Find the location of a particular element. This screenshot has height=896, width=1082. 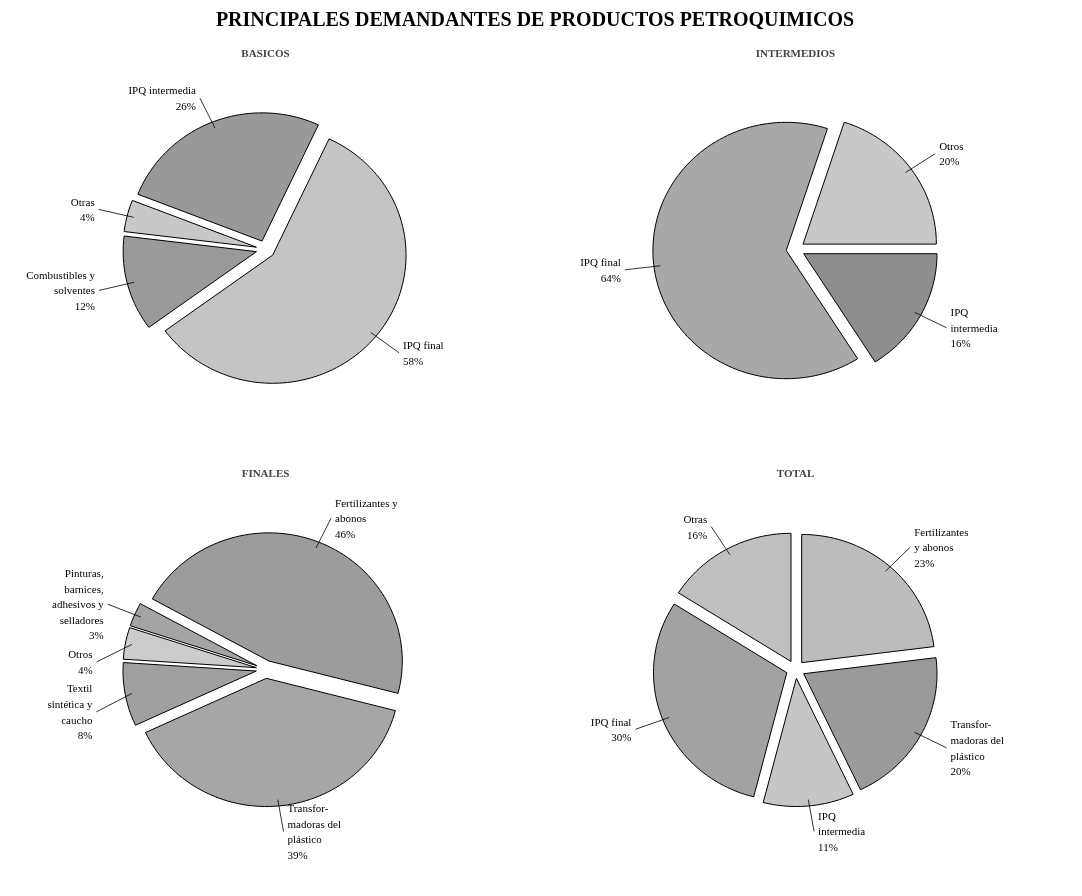

data-label: 39% is located at coordinates (297, 854).